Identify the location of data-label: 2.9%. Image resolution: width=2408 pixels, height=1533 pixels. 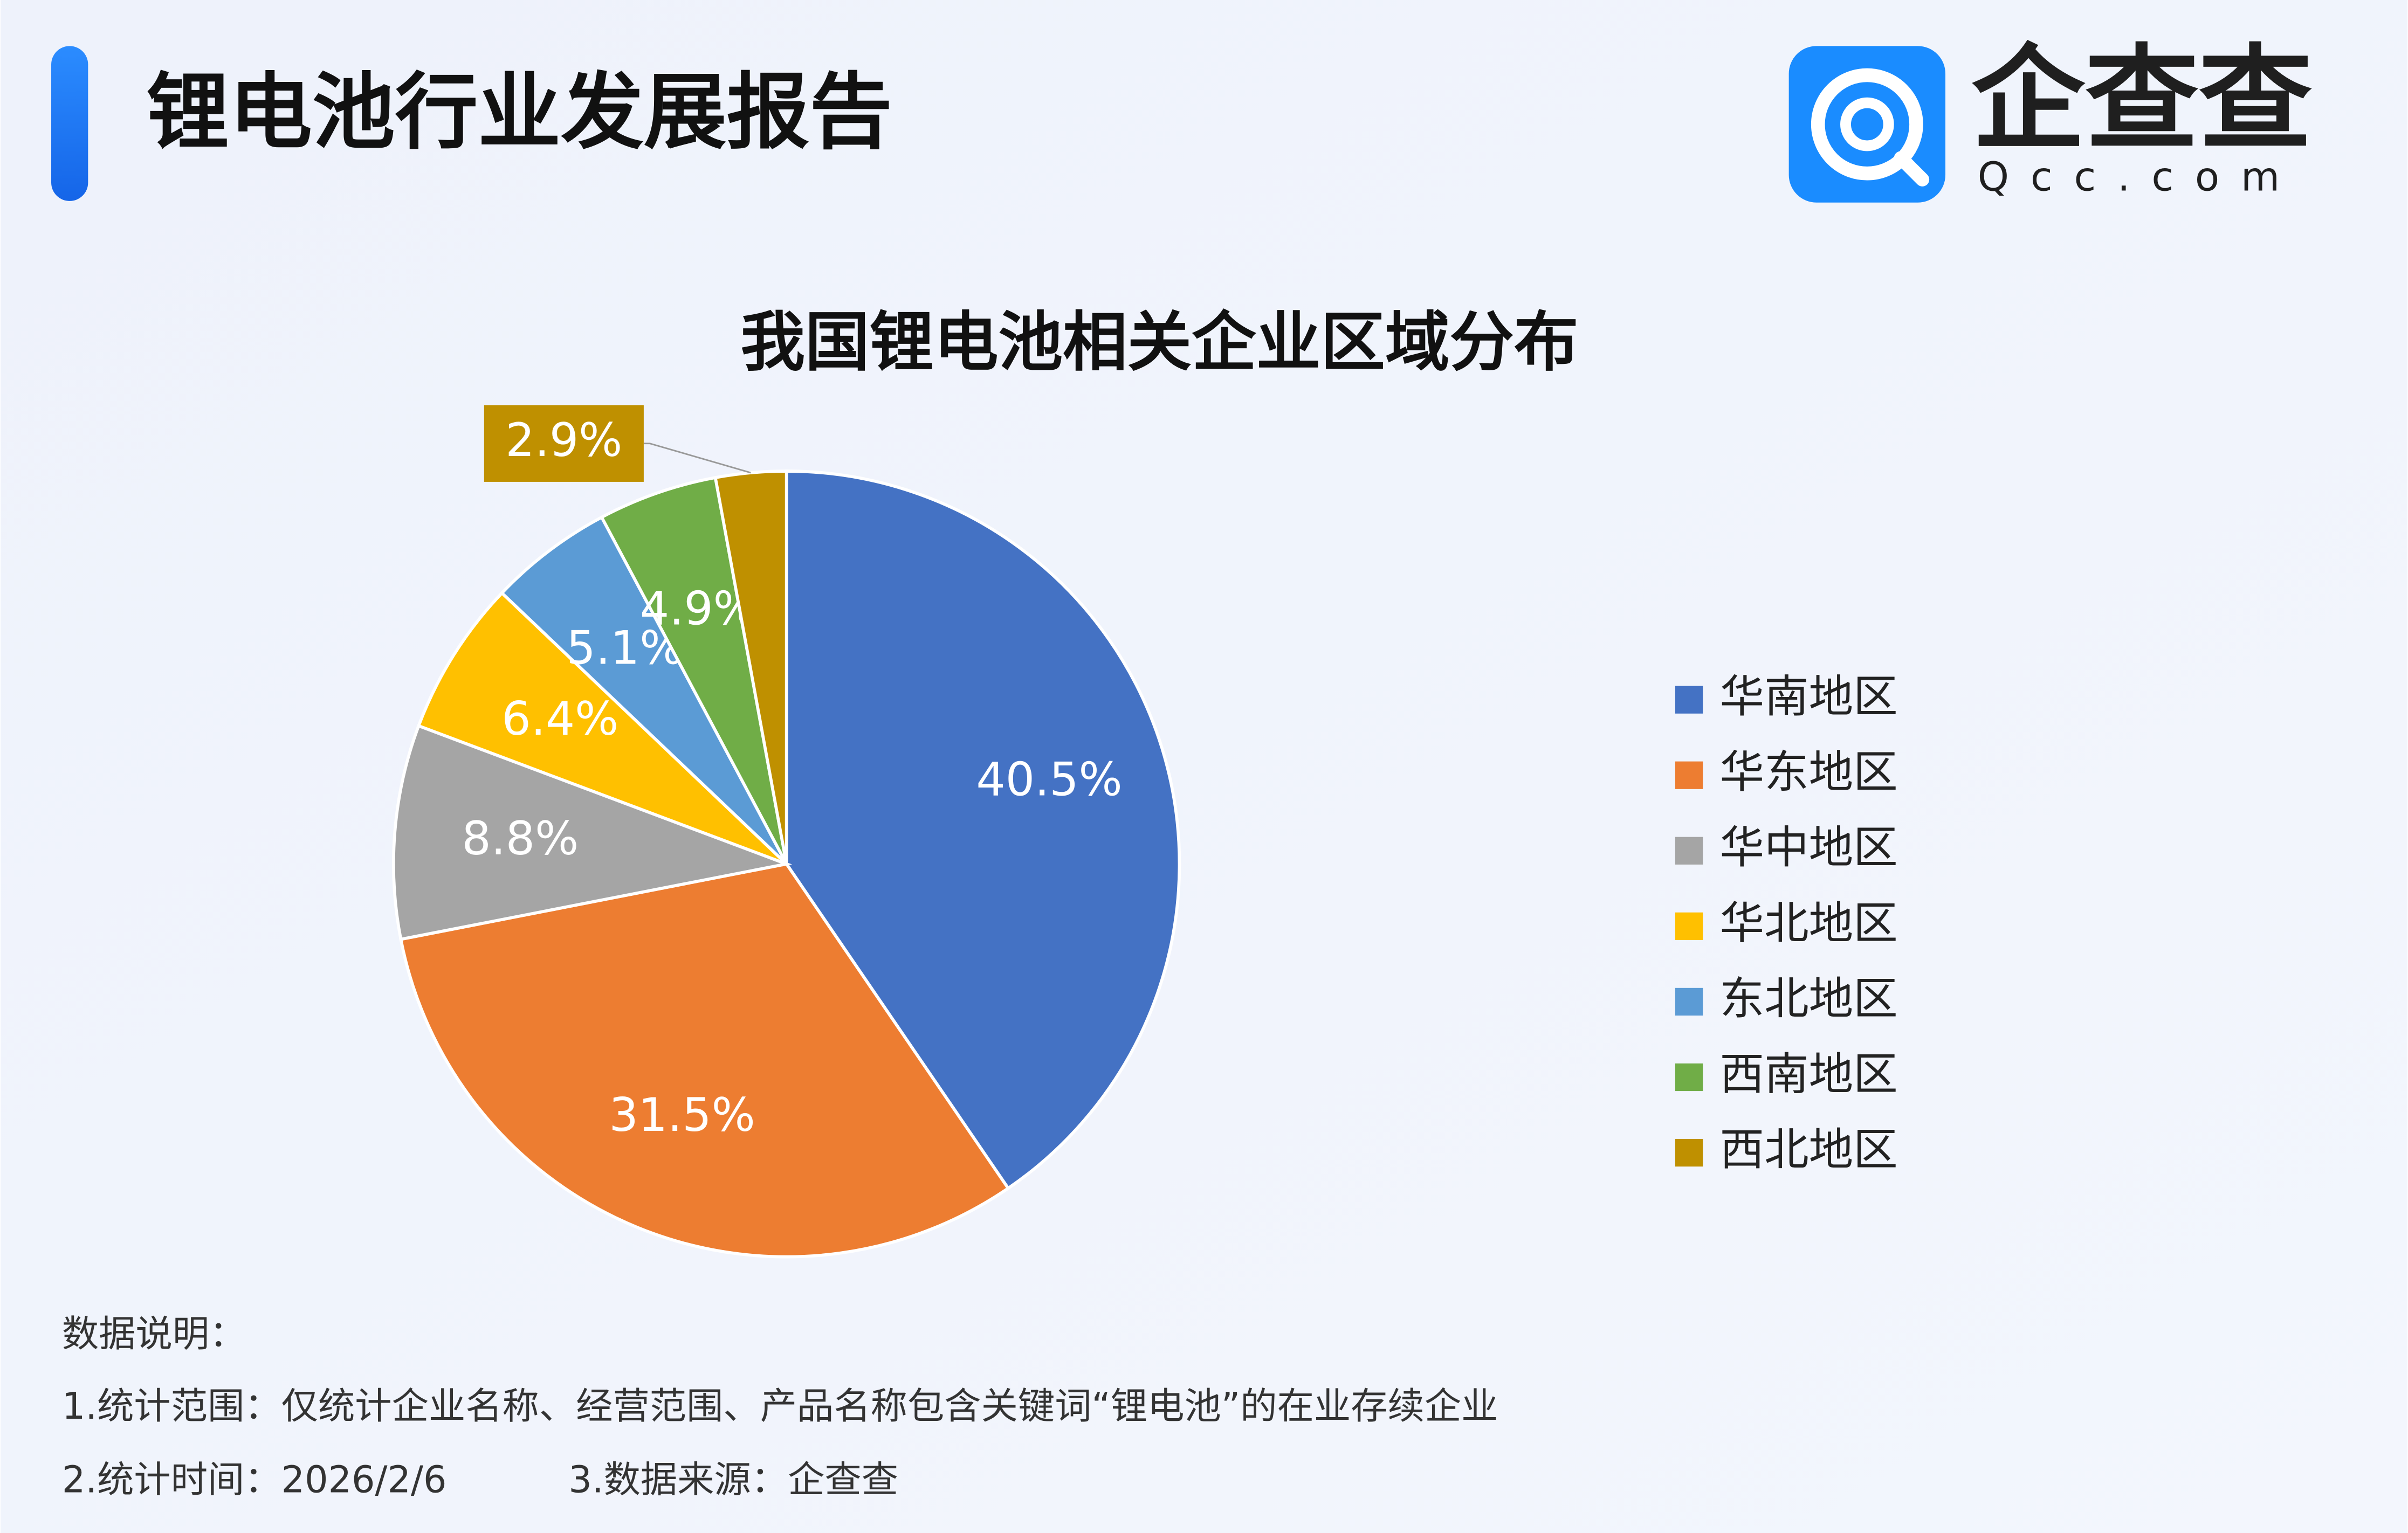
(564, 440).